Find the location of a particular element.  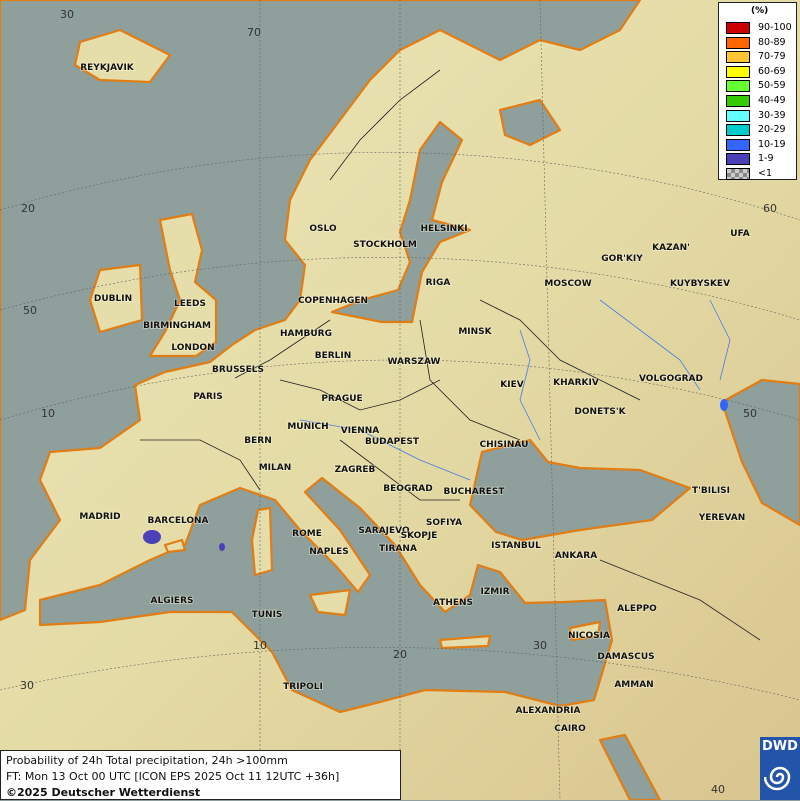

city-label: CAIRO is located at coordinates (570, 729).